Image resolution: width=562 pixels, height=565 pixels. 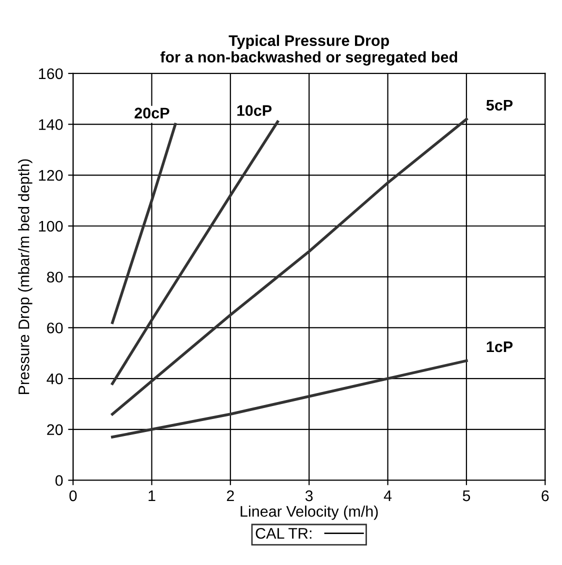 I want to click on x-tick-label: 4, so click(x=388, y=496).